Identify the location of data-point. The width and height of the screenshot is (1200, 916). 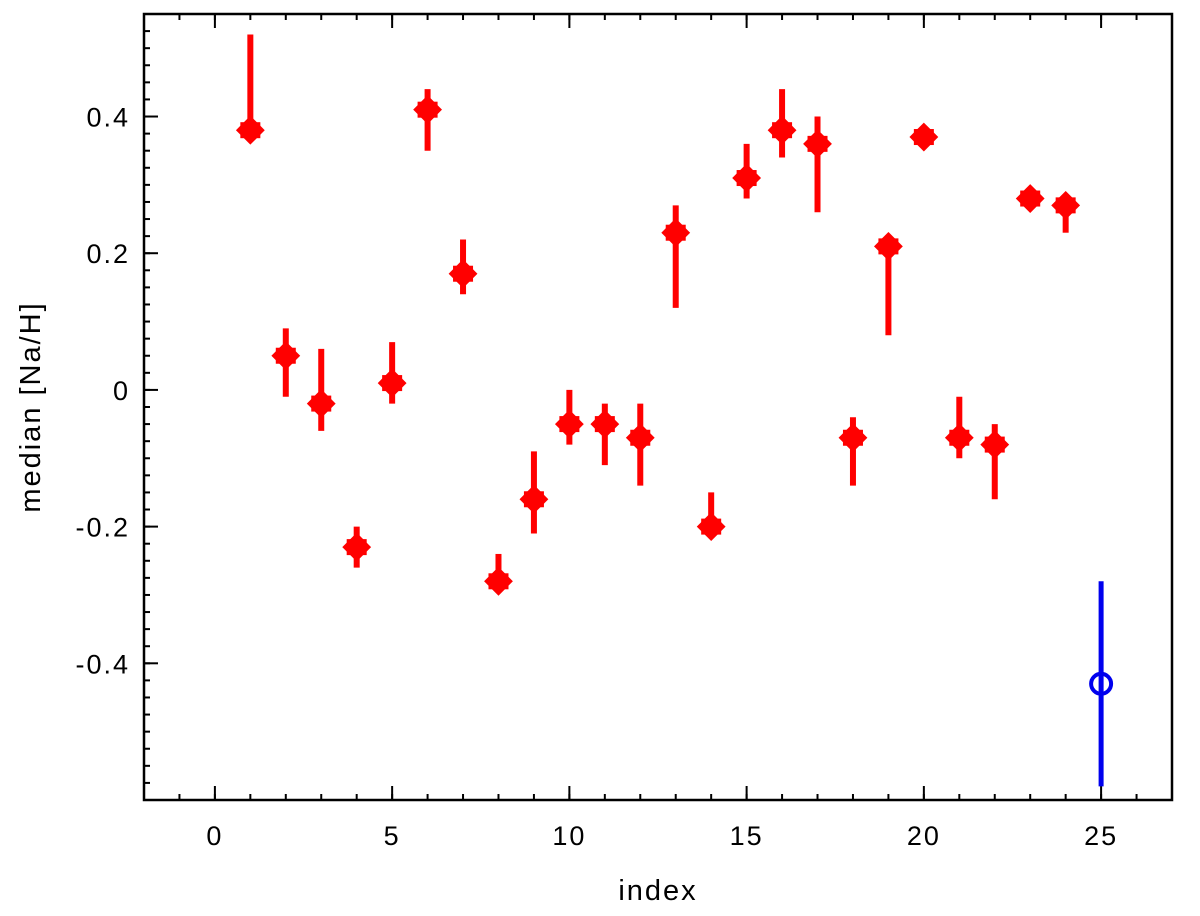
(1101, 683).